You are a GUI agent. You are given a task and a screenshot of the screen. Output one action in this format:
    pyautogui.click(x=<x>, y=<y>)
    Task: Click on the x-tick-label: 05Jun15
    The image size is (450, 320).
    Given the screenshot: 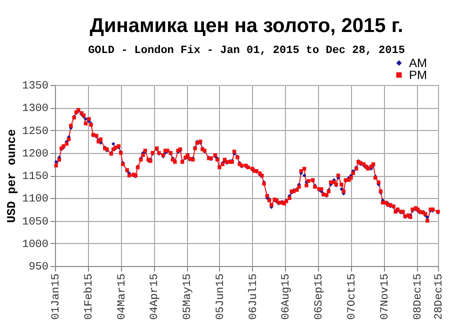 What is the action you would take?
    pyautogui.click(x=220, y=297)
    